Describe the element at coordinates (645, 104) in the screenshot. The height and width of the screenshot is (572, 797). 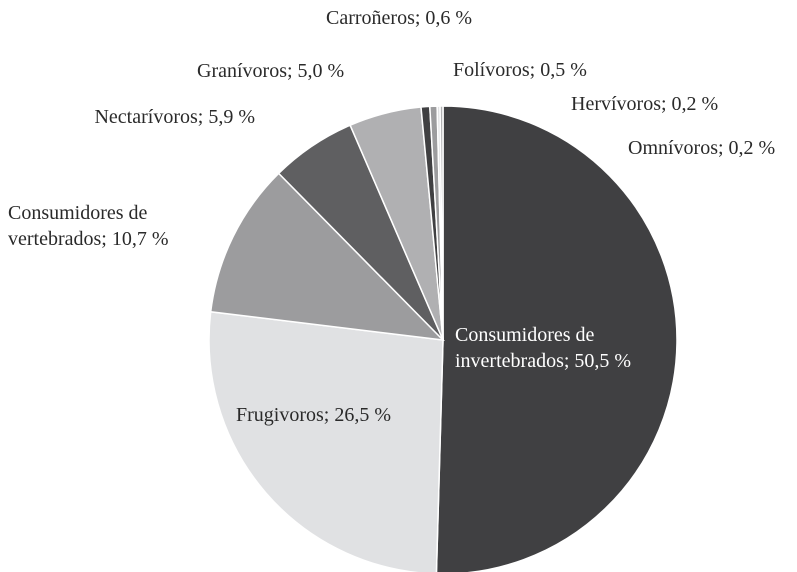
I see `slice-label: Hervívoros; 0,2 %` at that location.